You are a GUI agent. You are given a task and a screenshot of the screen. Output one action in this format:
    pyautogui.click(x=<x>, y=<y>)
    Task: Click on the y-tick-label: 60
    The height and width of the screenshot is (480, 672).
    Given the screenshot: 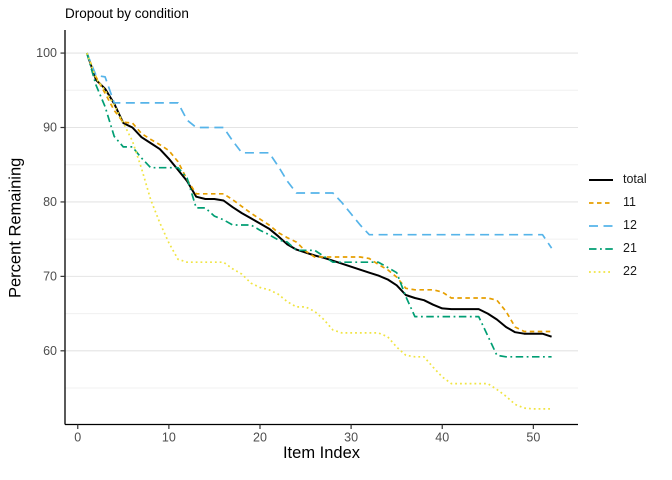 What is the action you would take?
    pyautogui.click(x=50, y=351)
    